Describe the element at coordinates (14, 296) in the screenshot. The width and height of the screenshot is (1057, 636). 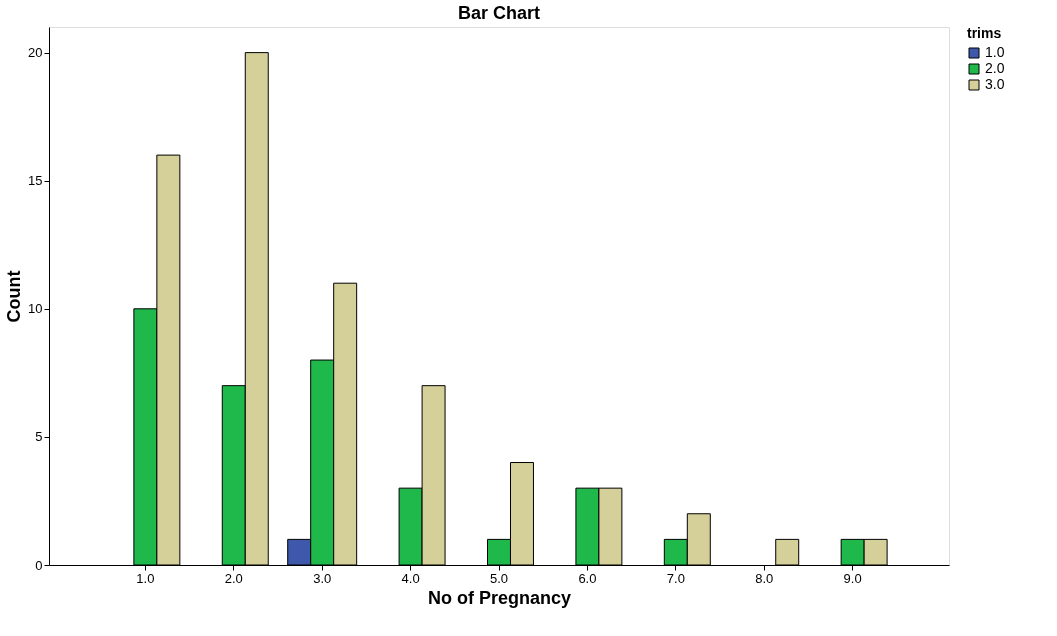
I see `y-axis-title: Count` at that location.